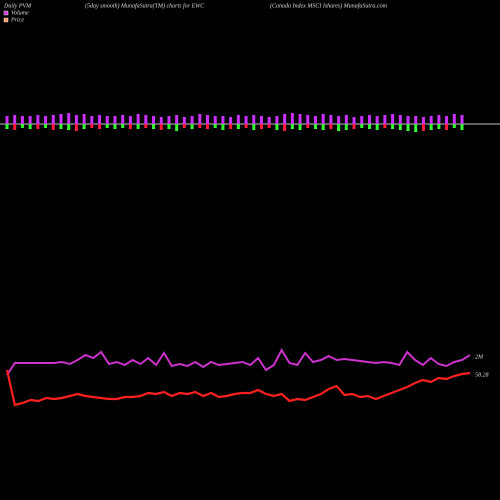  What do you see at coordinates (20, 13) in the screenshot?
I see `legend-label: Volume` at bounding box center [20, 13].